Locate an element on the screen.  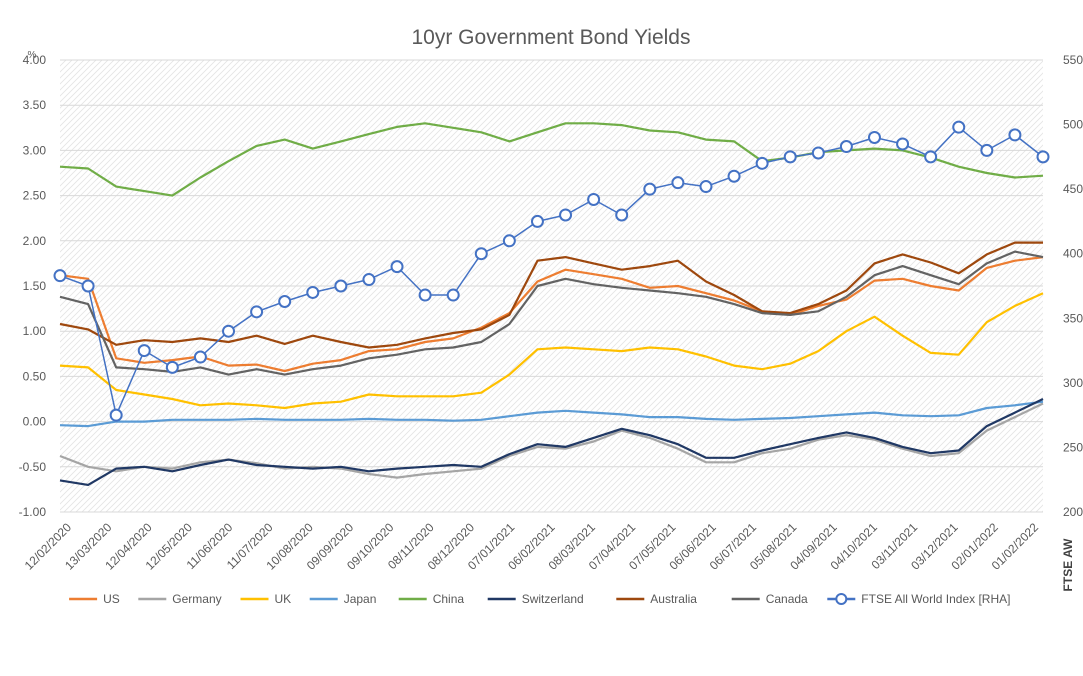
y-left-tick-label: 3.00 is located at coordinates (35, 150).